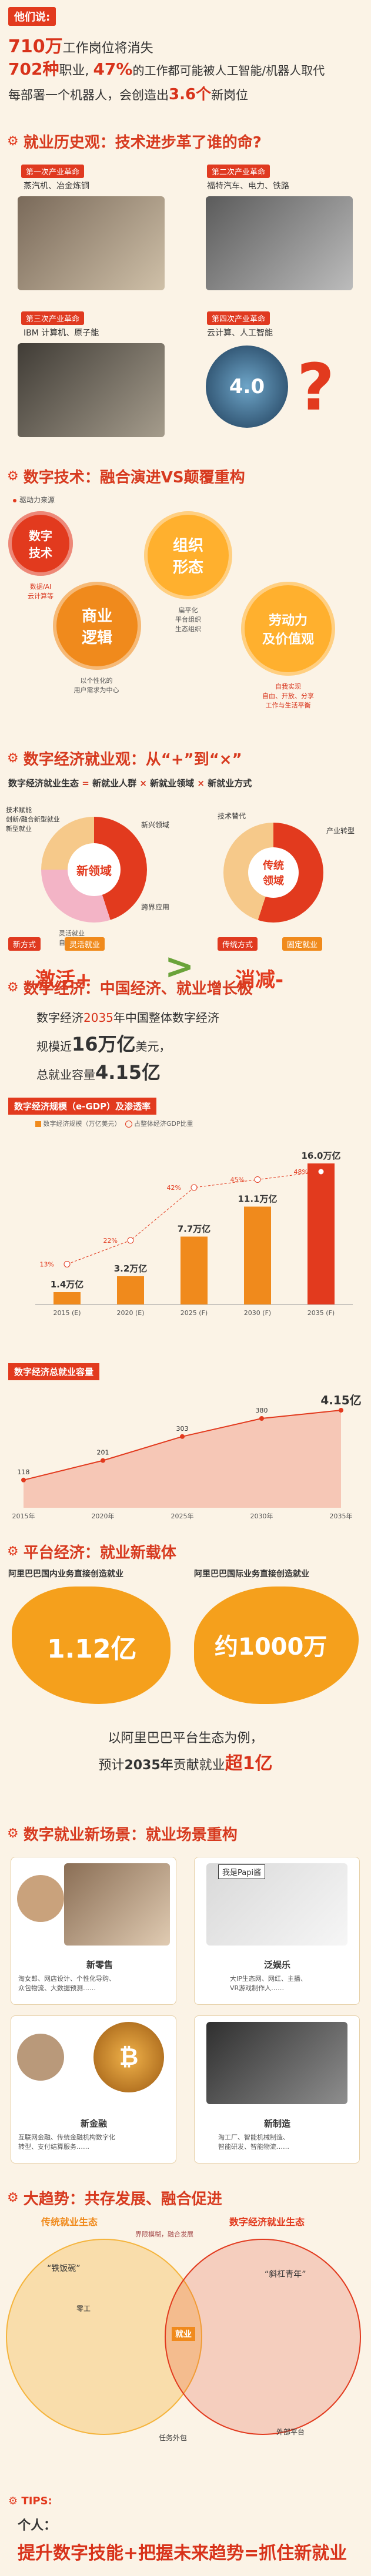 Image resolution: width=371 pixels, height=2576 pixels. What do you see at coordinates (183, 1429) in the screenshot?
I see `area-value-label: 303` at bounding box center [183, 1429].